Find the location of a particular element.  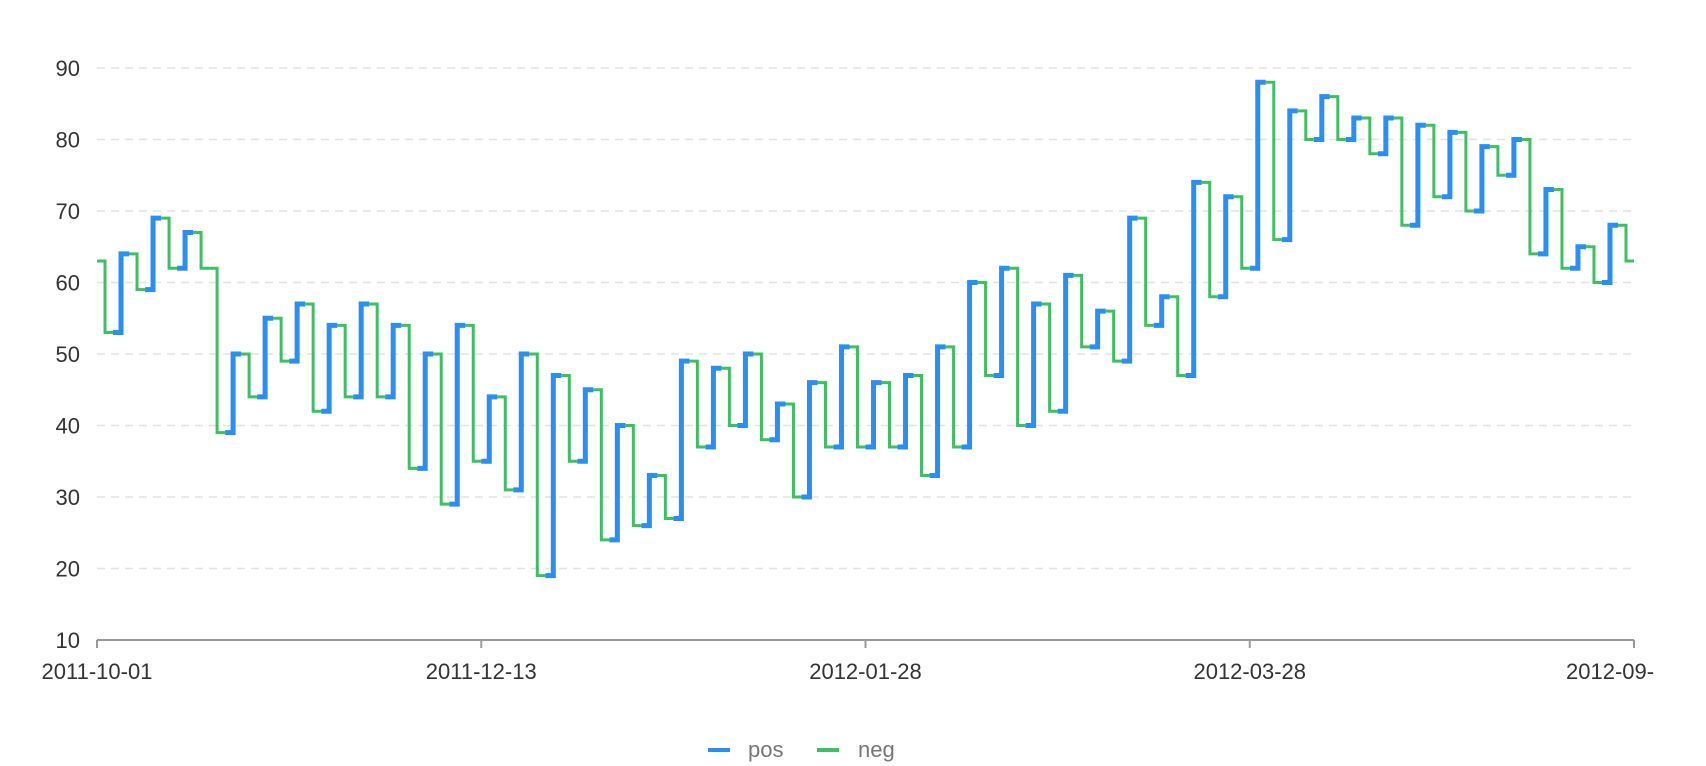

y-tick-label: 10 is located at coordinates (68, 640).